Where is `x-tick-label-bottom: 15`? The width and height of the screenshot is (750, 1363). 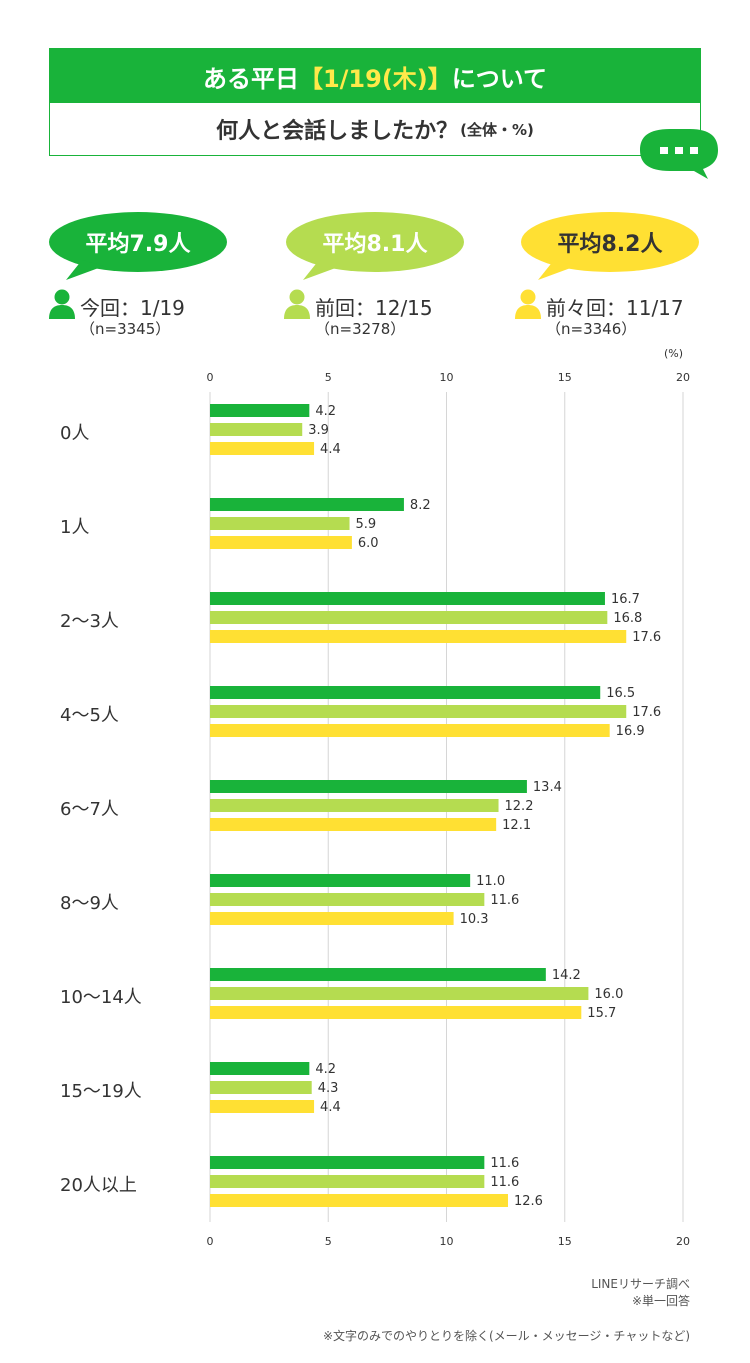
x-tick-label-bottom: 15 is located at coordinates (565, 1241).